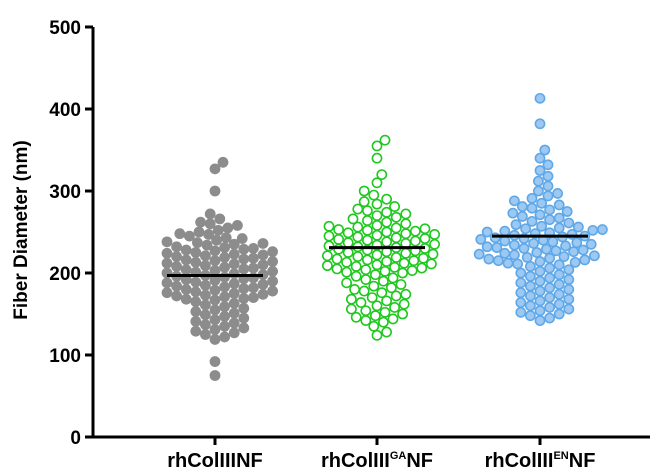 This screenshot has width=654, height=473. I want to click on y-axis-label: Fiber Diameter (nm), so click(21, 229).